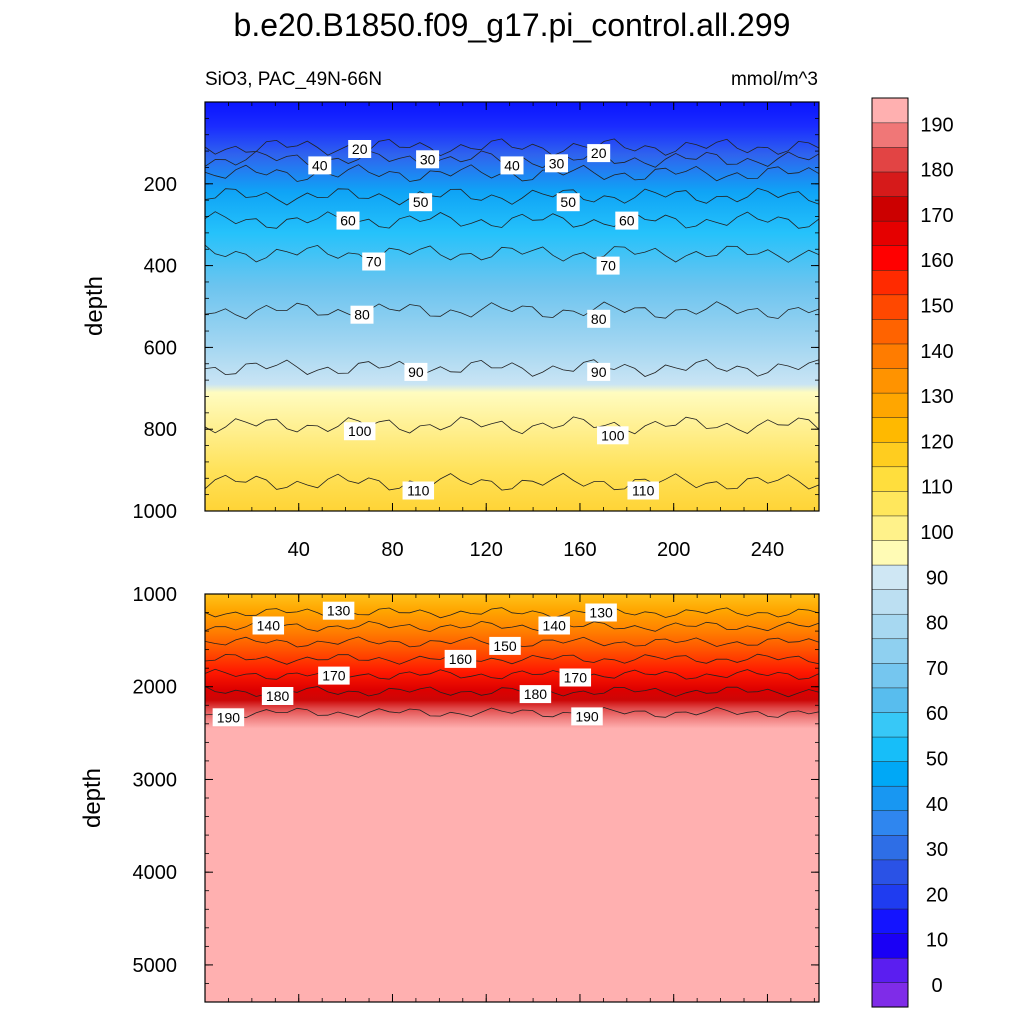 The height and width of the screenshot is (1024, 1024). I want to click on contour-label: 190, so click(228, 717).